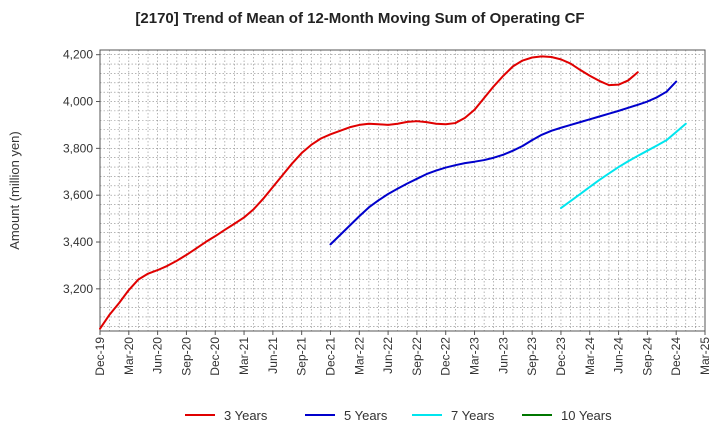 The width and height of the screenshot is (720, 440). Describe the element at coordinates (186, 356) in the screenshot. I see `x-tick-label: Sep-20` at that location.